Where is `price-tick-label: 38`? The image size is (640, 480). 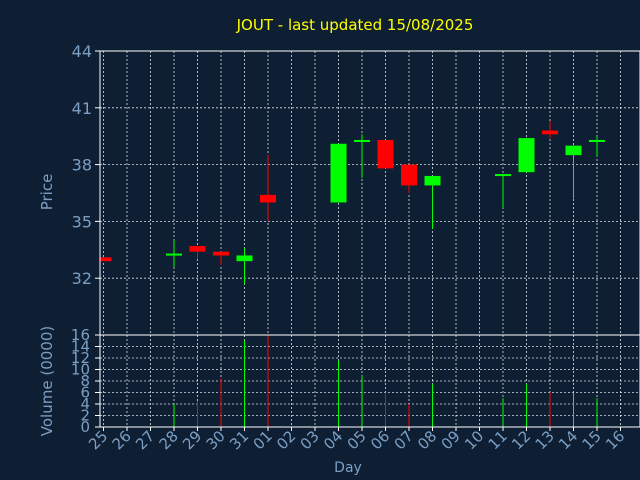 price-tick-label: 38 is located at coordinates (82, 165).